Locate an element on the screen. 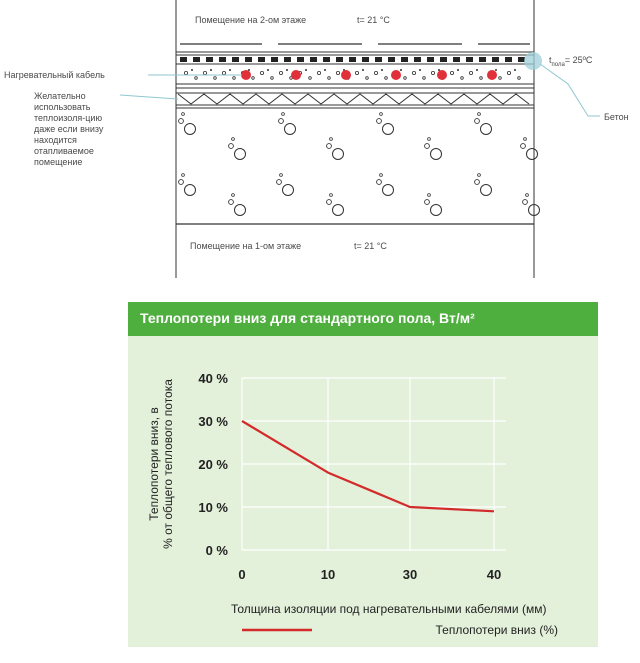  insulation-zigzag is located at coordinates (353, 99).